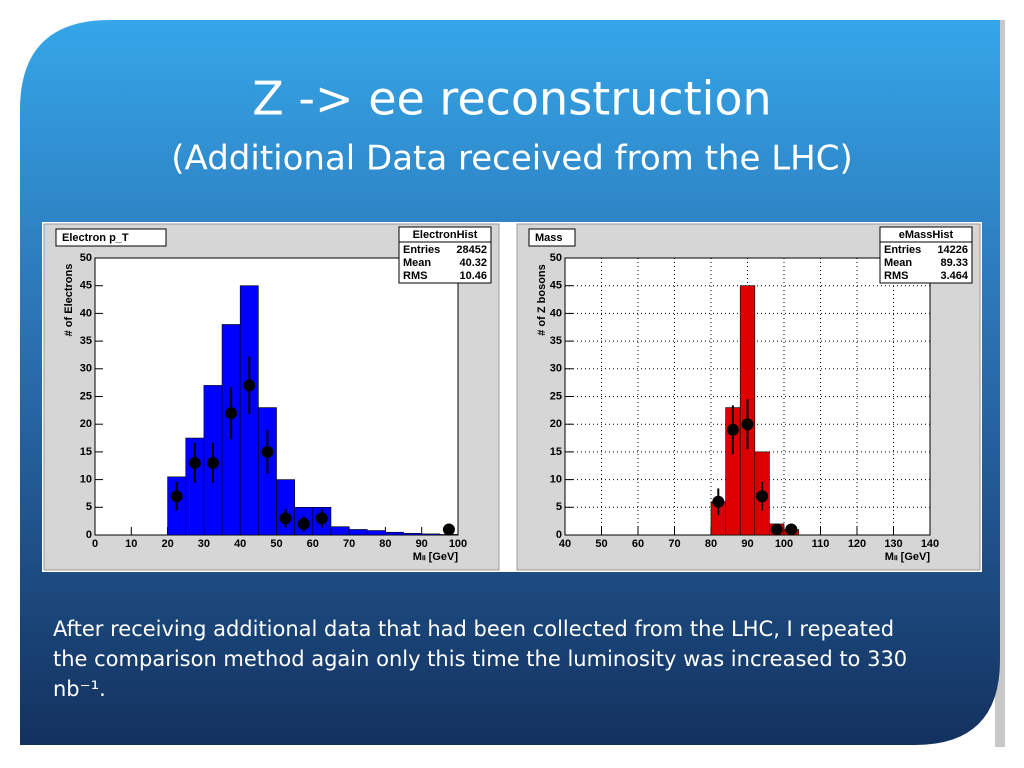  I want to click on x-tick-label: 120, so click(857, 544).